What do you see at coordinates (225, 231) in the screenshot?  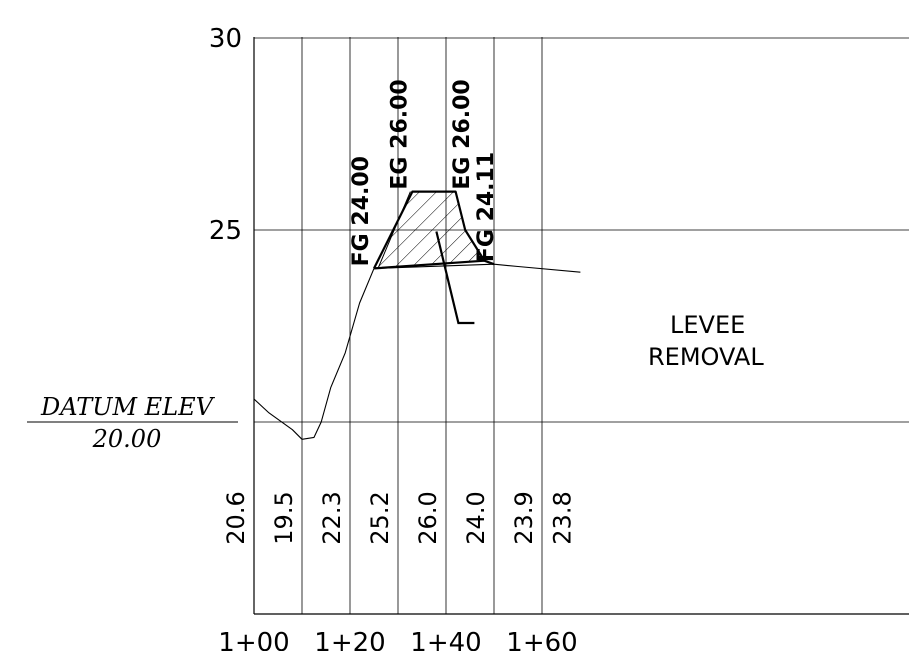 I see `y-tick-label: 25` at bounding box center [225, 231].